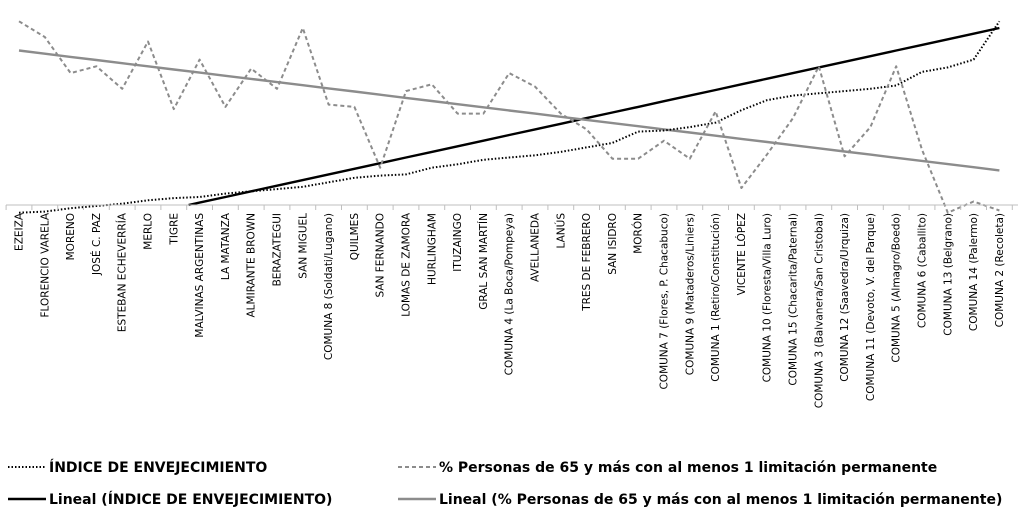 The image size is (1024, 525). I want to click on legend-label: ÍNDICE DE ENVEJECIMIENTO, so click(158, 467).